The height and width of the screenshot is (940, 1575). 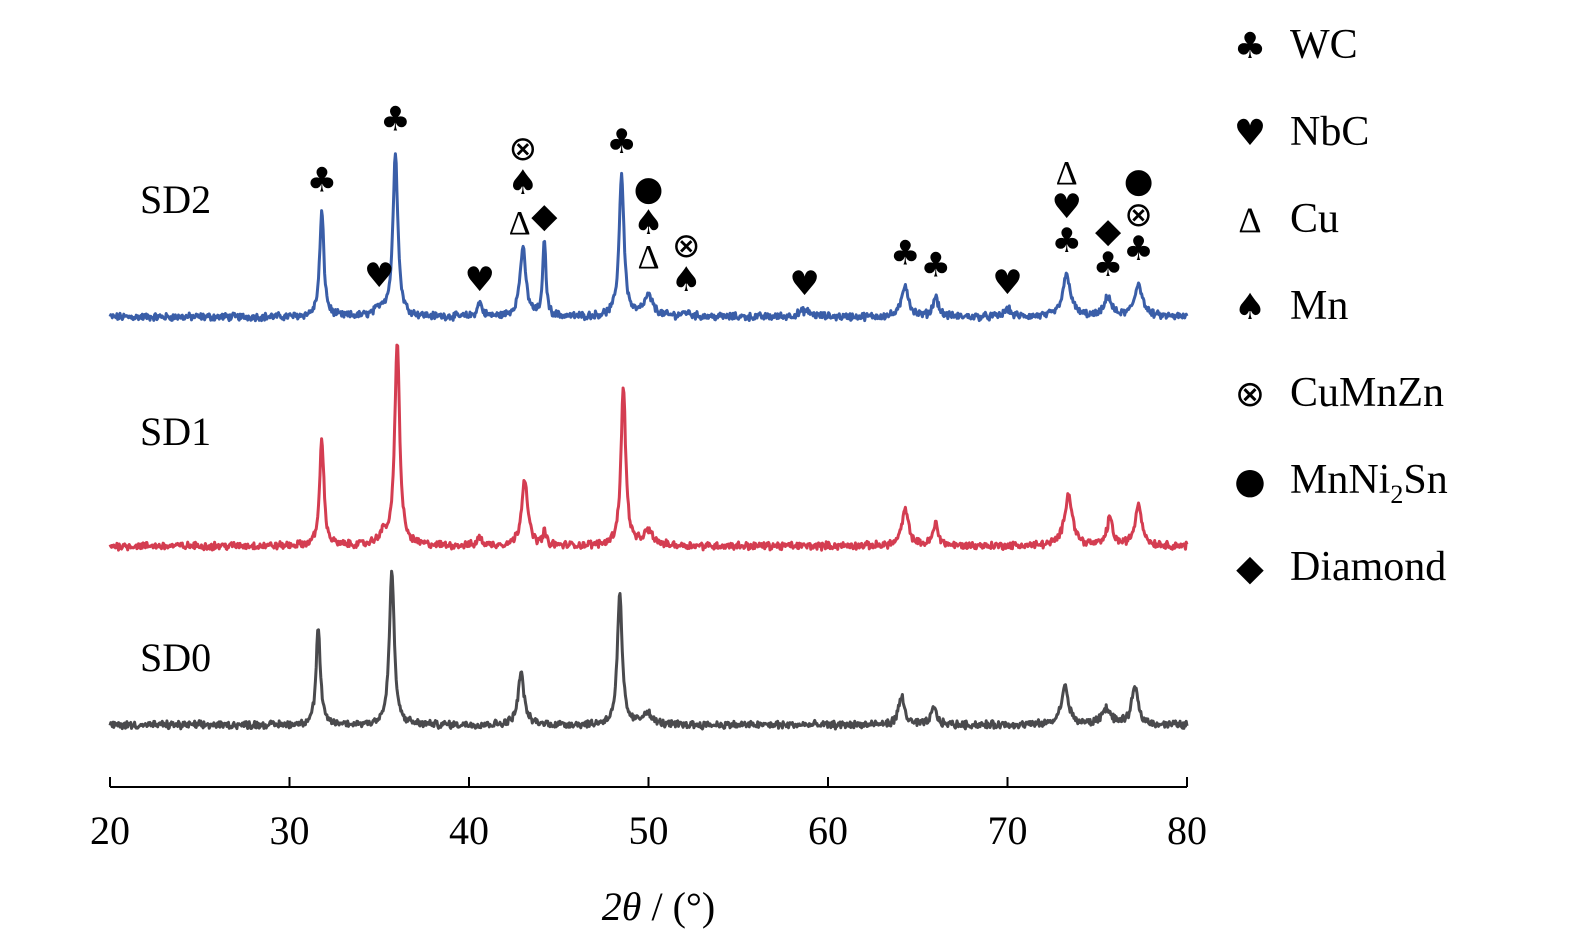 What do you see at coordinates (1396, 494) in the screenshot?
I see `legend-label-subscript: 2` at bounding box center [1396, 494].